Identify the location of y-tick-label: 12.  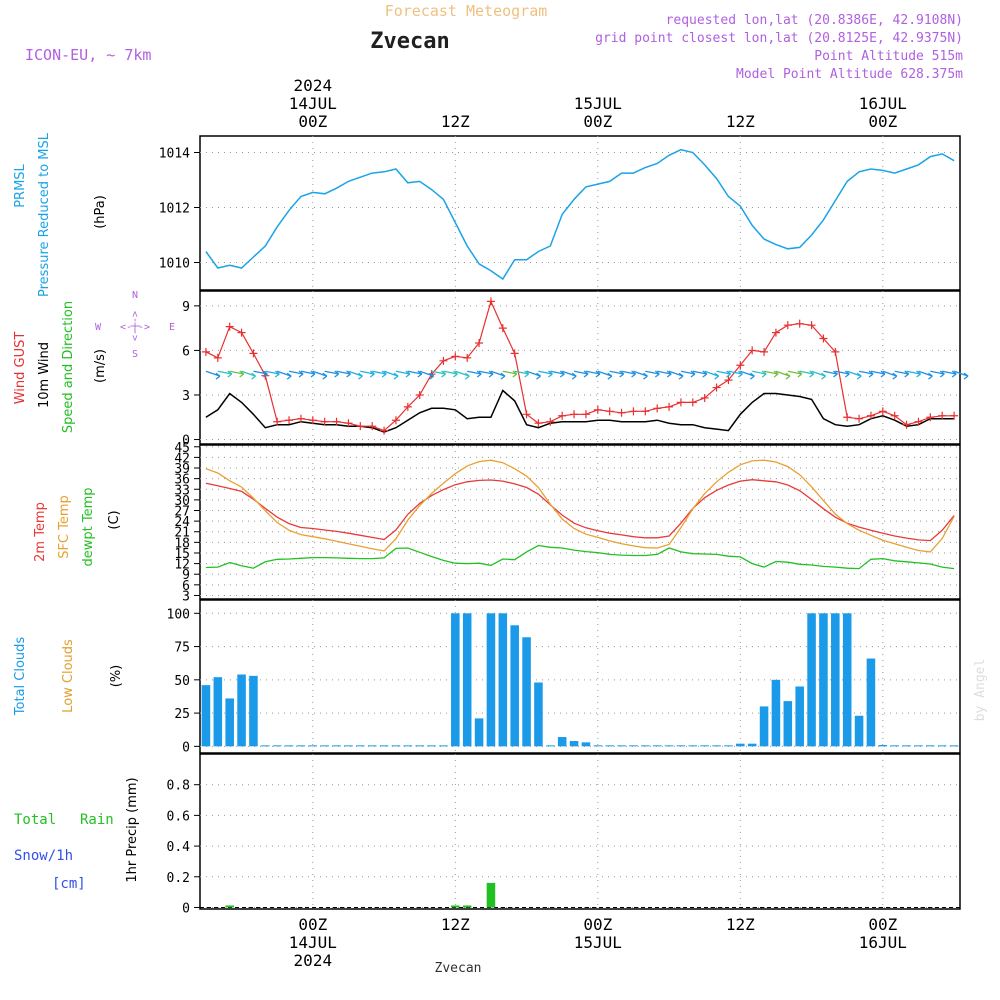
(182, 565).